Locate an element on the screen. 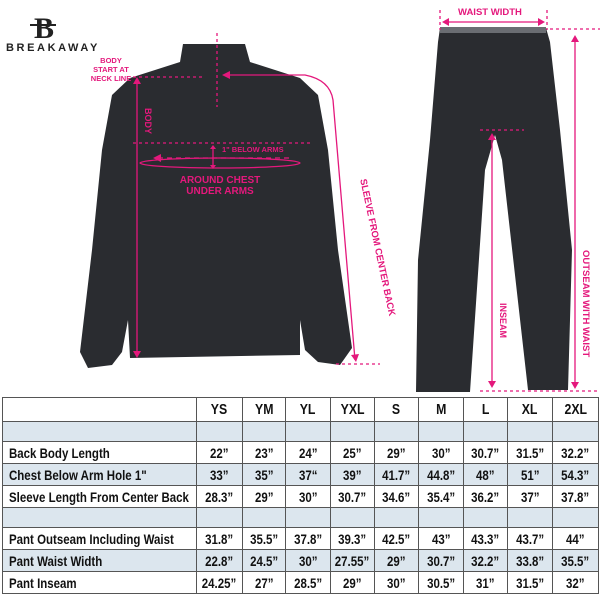 This screenshot has width=600, height=600. body-start-line: START AT is located at coordinates (111, 69).